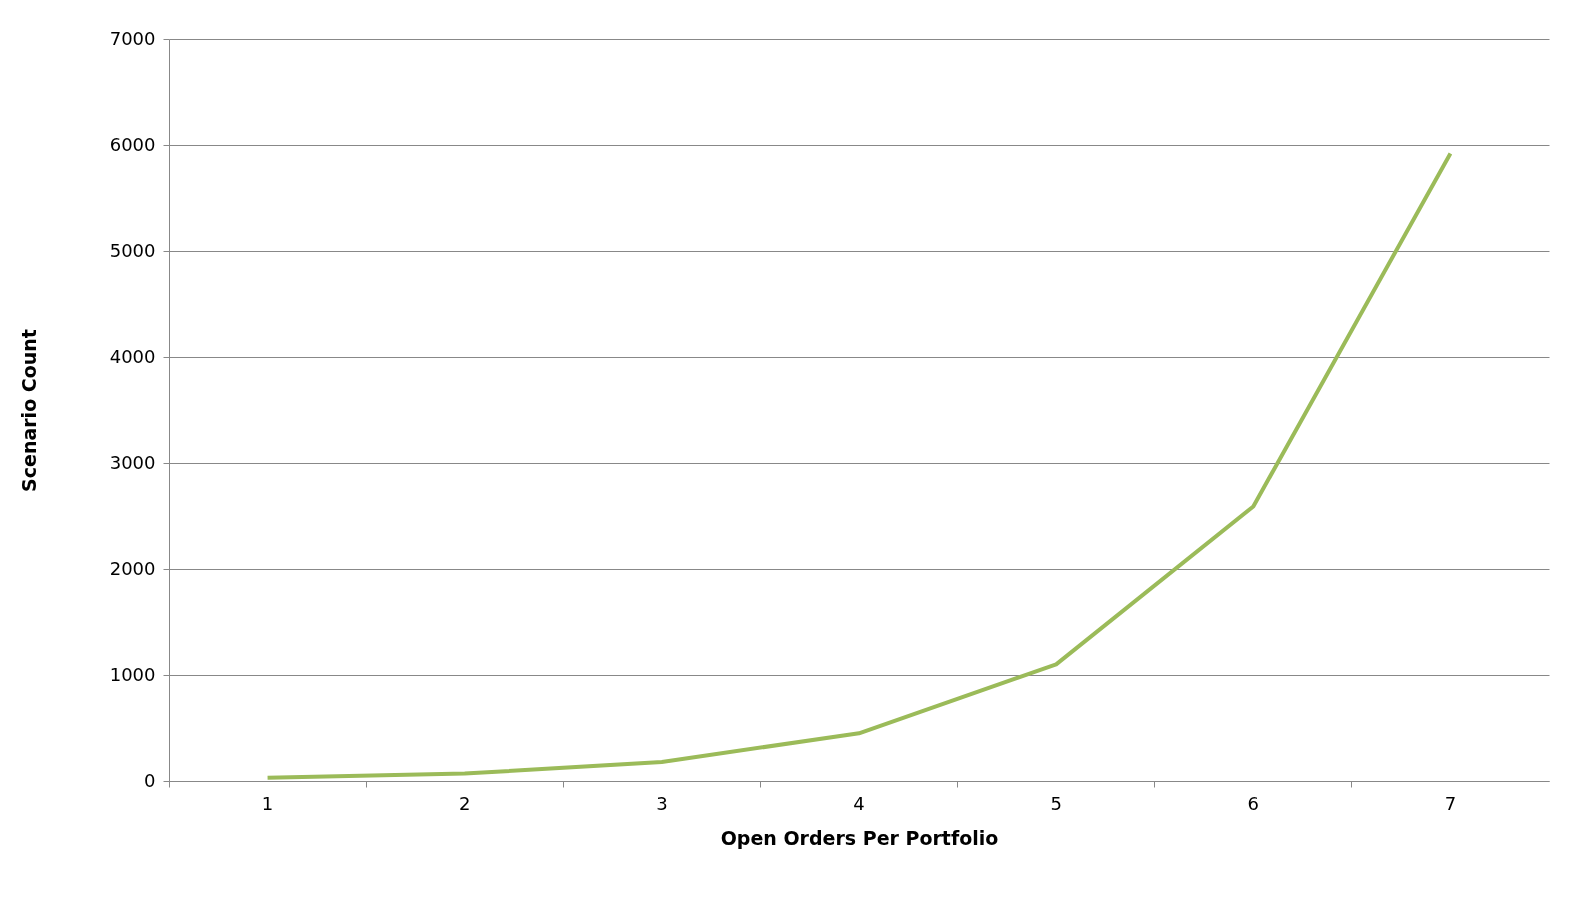 The width and height of the screenshot is (1574, 909). I want to click on x-tick-label: 3, so click(662, 803).